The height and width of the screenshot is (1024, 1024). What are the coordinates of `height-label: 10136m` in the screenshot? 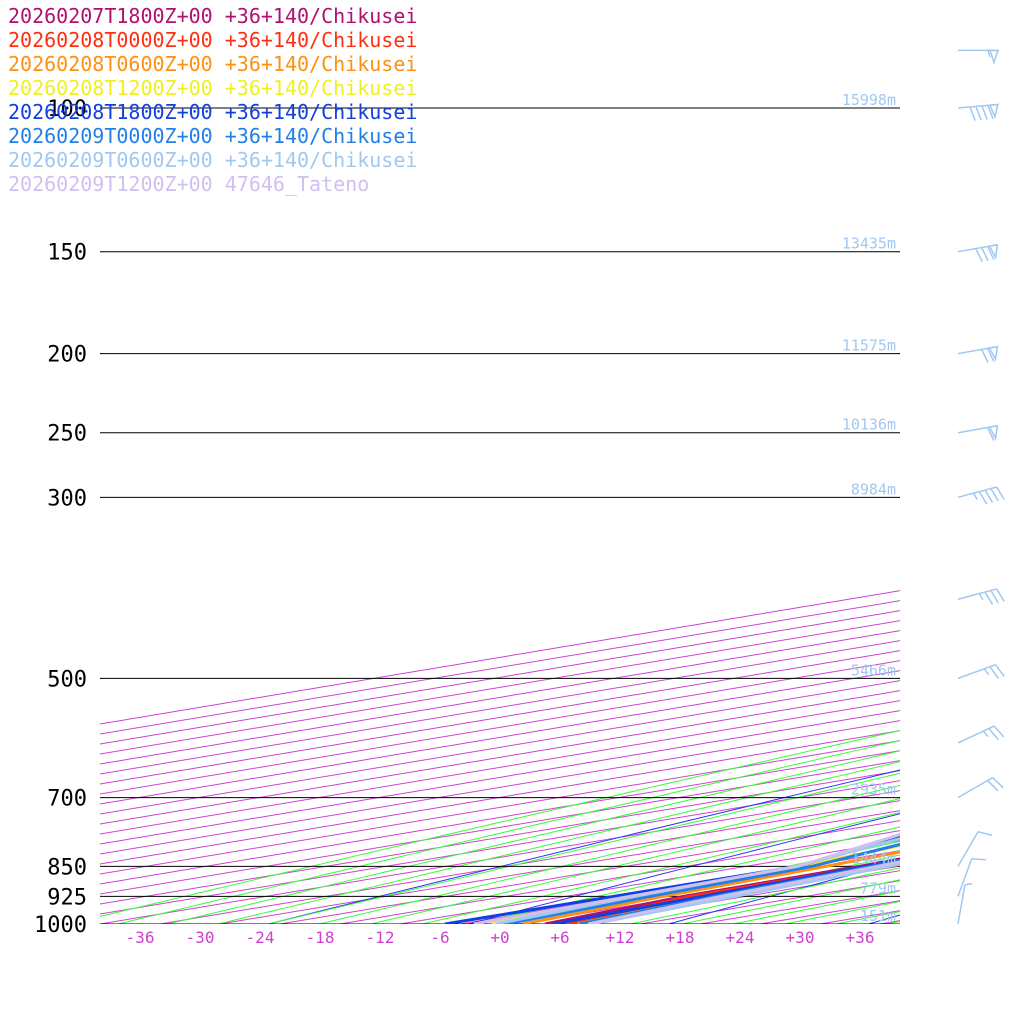 It's located at (869, 425).